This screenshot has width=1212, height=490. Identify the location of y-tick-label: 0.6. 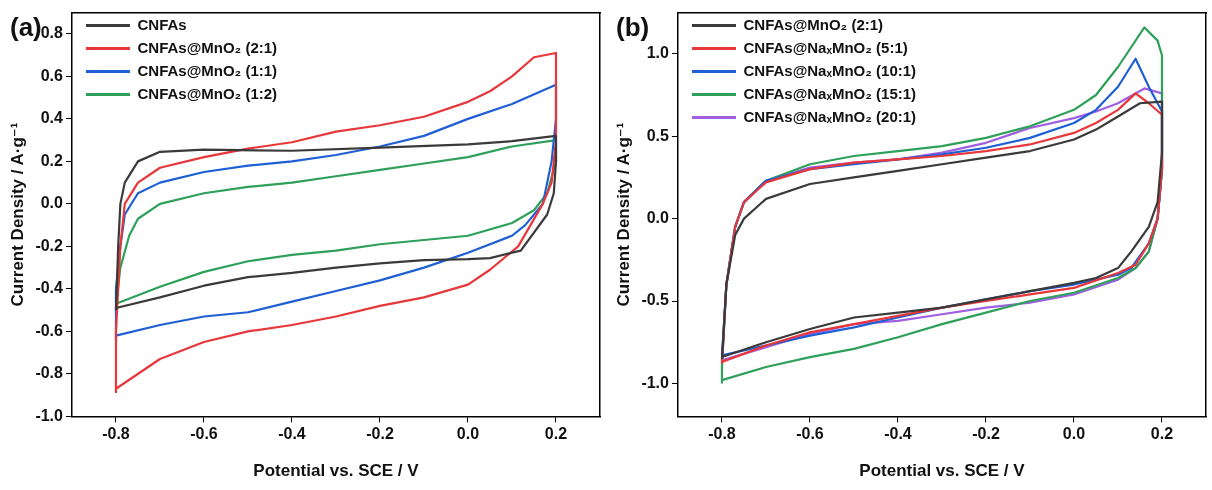
(52, 75).